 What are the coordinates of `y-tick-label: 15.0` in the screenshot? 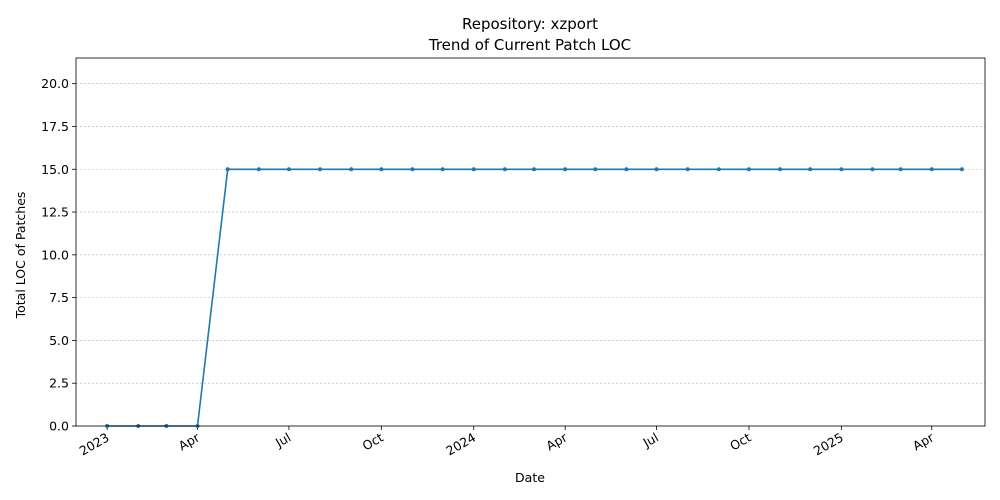 It's located at (55, 169).